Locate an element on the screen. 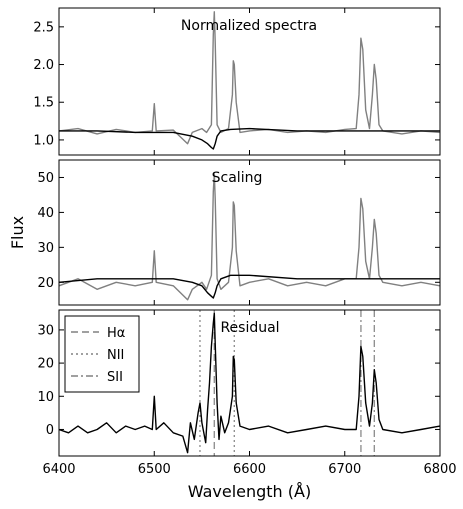 The image size is (463, 509). panel-title: Scaling is located at coordinates (237, 178).